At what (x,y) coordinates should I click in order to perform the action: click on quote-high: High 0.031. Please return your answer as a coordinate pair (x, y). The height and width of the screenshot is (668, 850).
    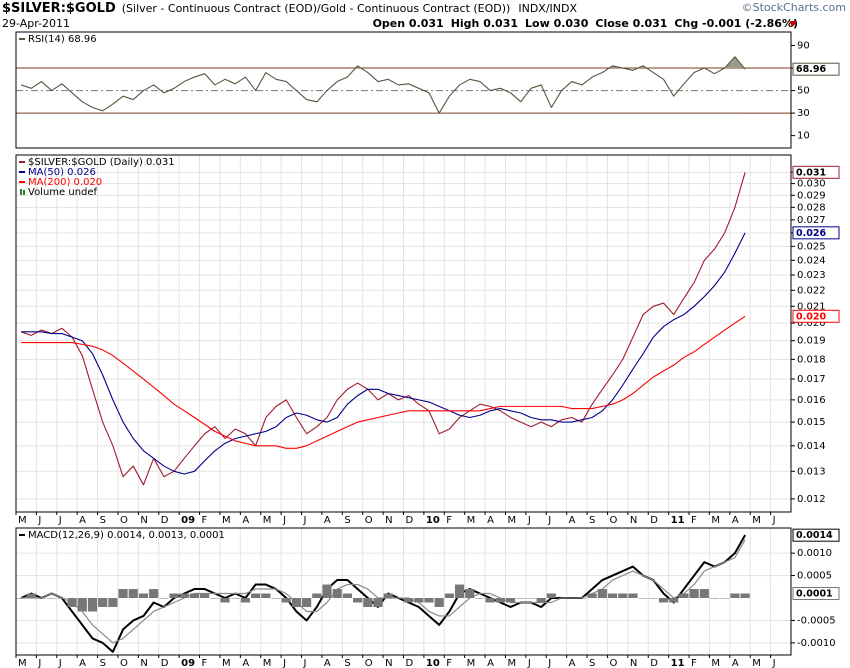
    Looking at the image, I should click on (484, 23).